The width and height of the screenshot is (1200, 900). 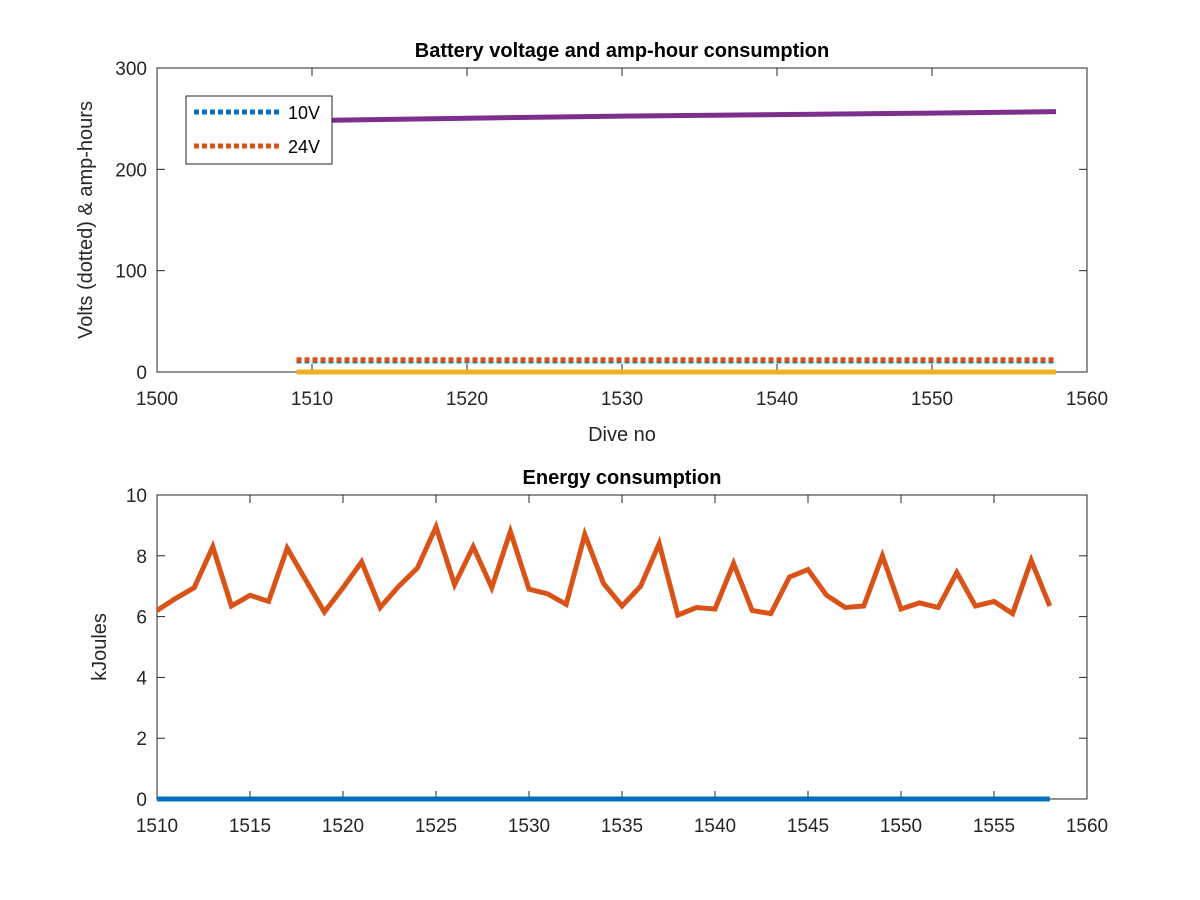 I want to click on energy-y-axis-label: kJoules, so click(x=100, y=647).